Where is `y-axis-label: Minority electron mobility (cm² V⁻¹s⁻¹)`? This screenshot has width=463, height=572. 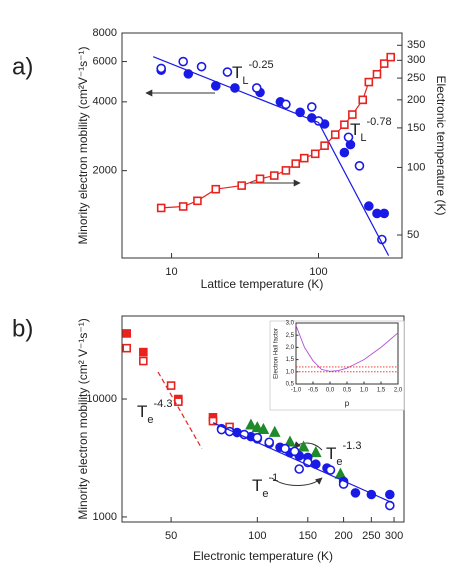 y-axis-label: Minority electron mobility (cm² V⁻¹s⁻¹) is located at coordinates (83, 418).